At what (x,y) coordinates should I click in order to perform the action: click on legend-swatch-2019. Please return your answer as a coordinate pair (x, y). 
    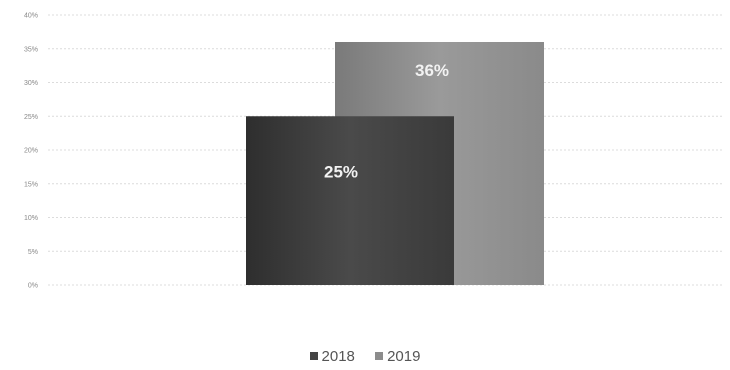
    Looking at the image, I should click on (379, 356).